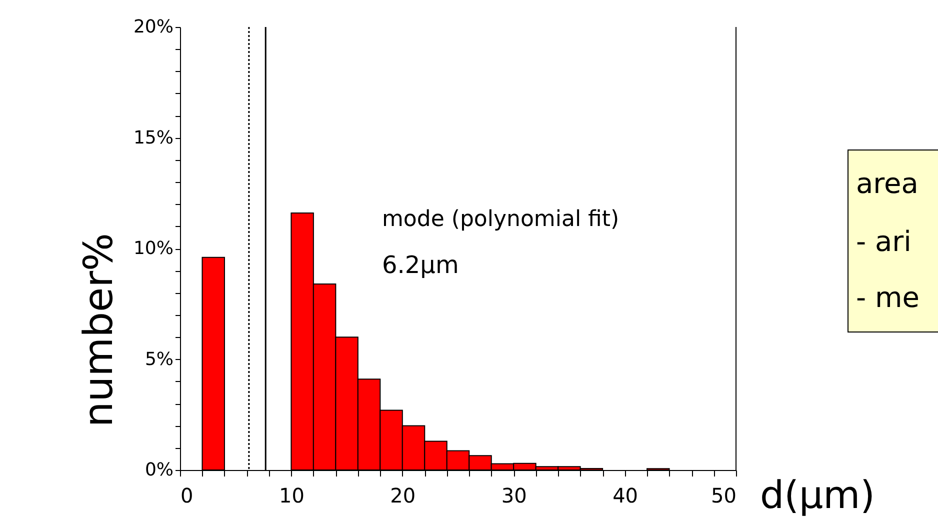 The image size is (938, 531). What do you see at coordinates (420, 265) in the screenshot?
I see `annotation: 6.2μm` at bounding box center [420, 265].